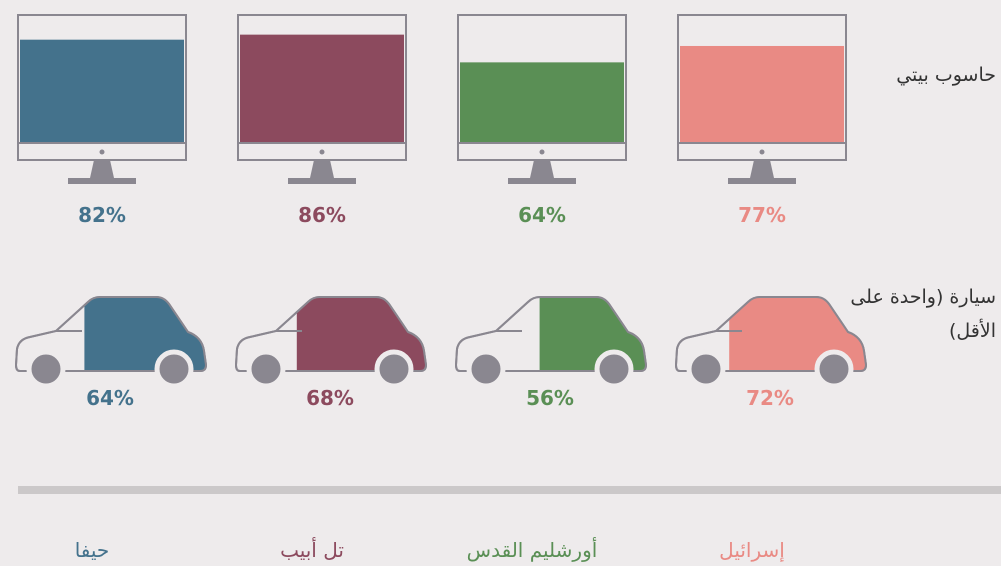 Image resolution: width=1001 pixels, height=566 pixels. Describe the element at coordinates (946, 75) in the screenshot. I see `category-label: حاسوب بيتي` at that location.